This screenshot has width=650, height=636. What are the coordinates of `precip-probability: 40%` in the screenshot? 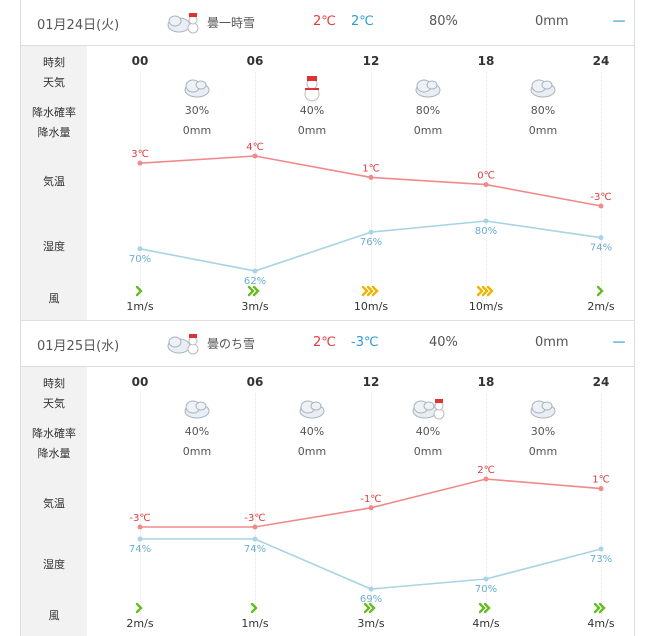 It's located at (443, 342).